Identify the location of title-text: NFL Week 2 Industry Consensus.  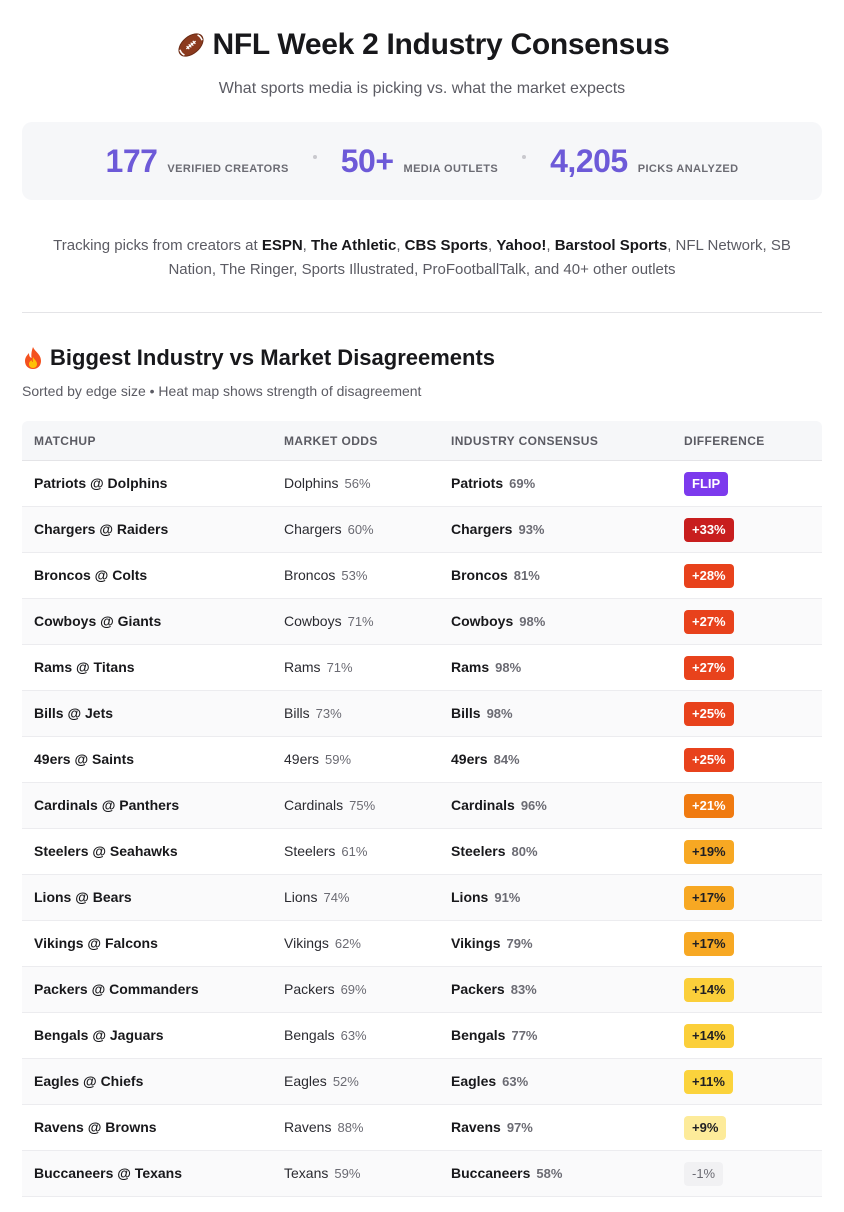
(441, 44).